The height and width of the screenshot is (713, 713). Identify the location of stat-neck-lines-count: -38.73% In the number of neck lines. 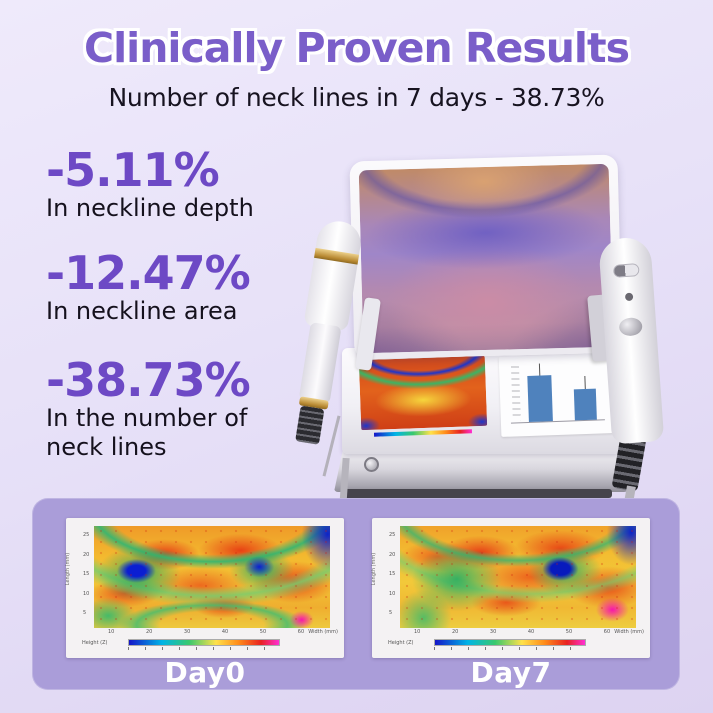
(196, 409).